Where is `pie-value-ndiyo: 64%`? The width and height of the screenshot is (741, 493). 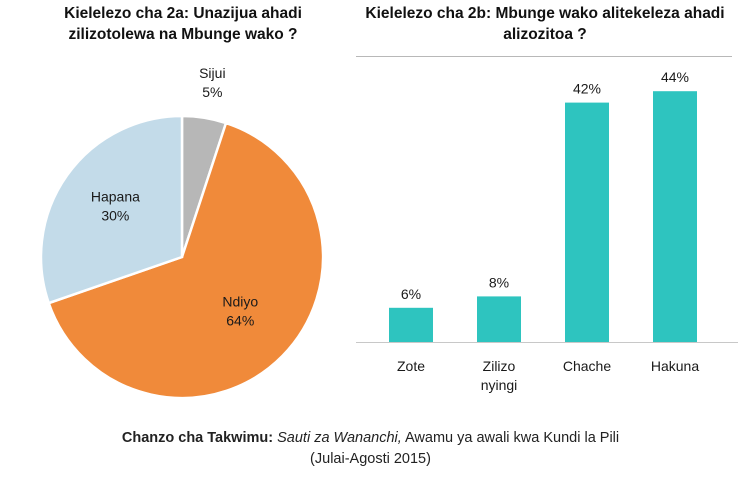
pie-value-ndiyo: 64% is located at coordinates (240, 320).